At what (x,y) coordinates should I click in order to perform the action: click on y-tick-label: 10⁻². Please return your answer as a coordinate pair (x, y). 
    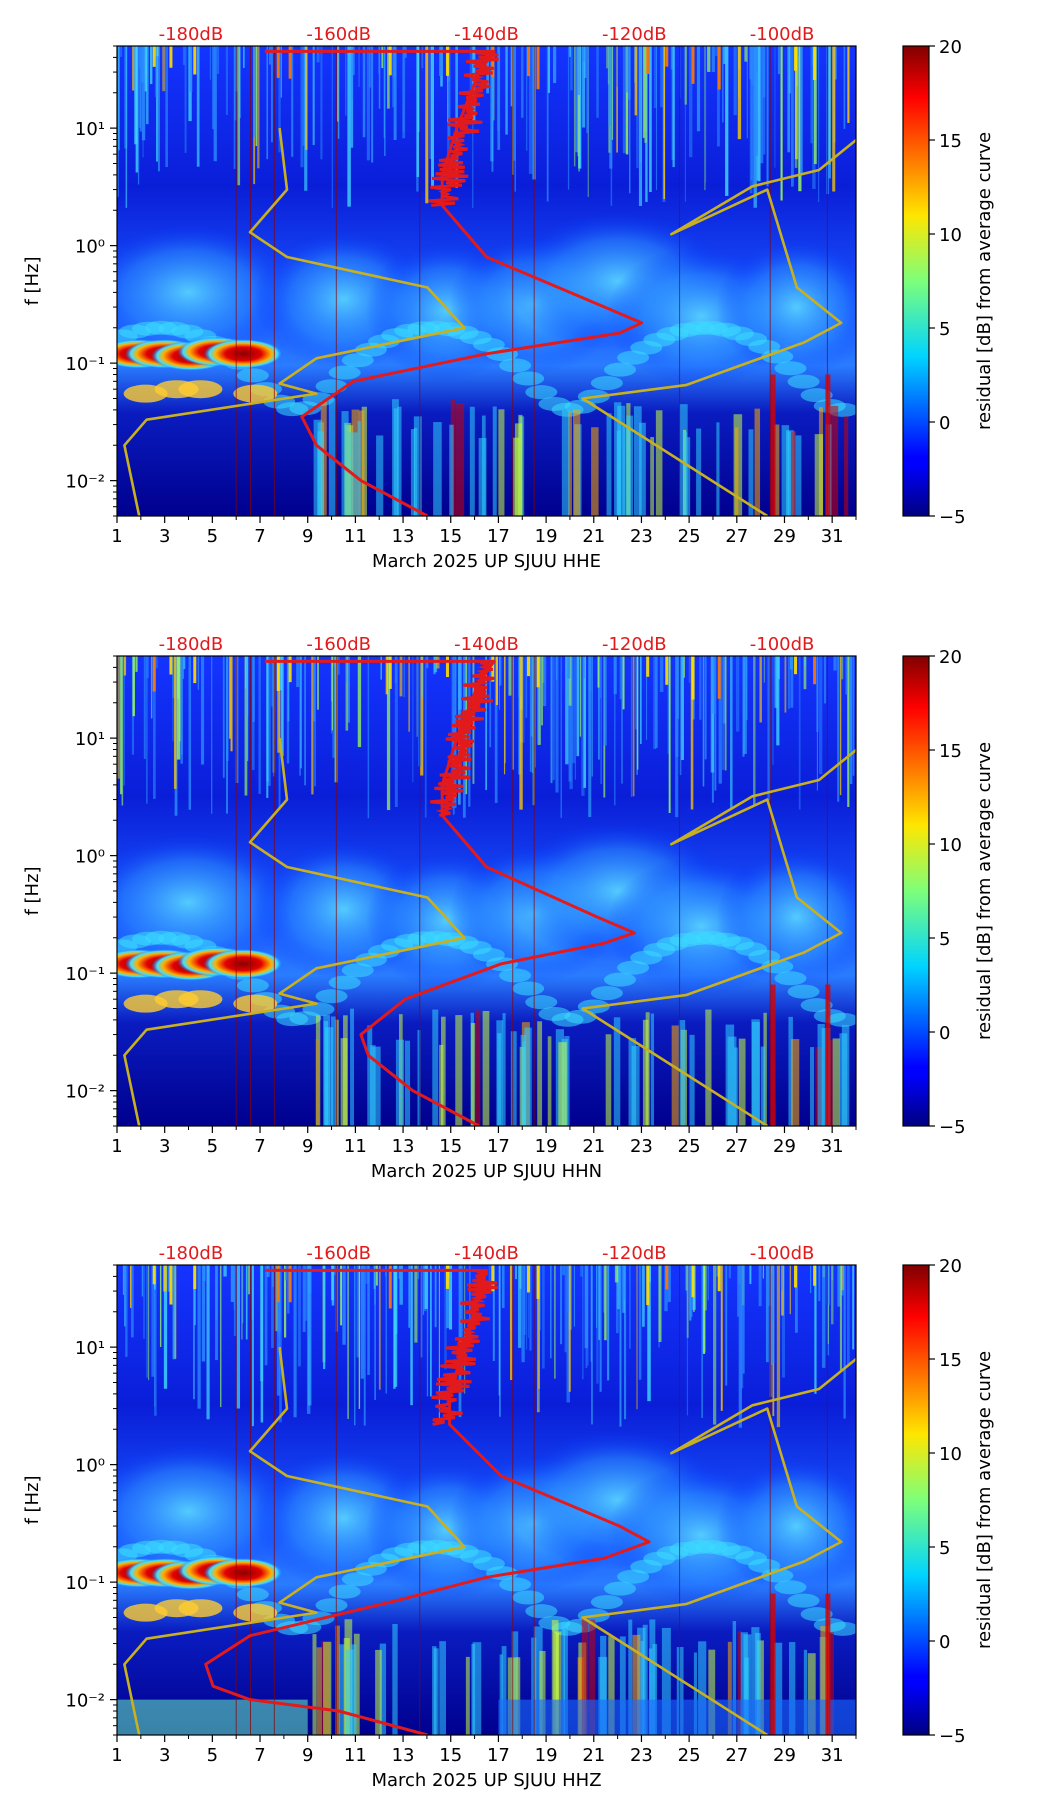
    Looking at the image, I should click on (85, 482).